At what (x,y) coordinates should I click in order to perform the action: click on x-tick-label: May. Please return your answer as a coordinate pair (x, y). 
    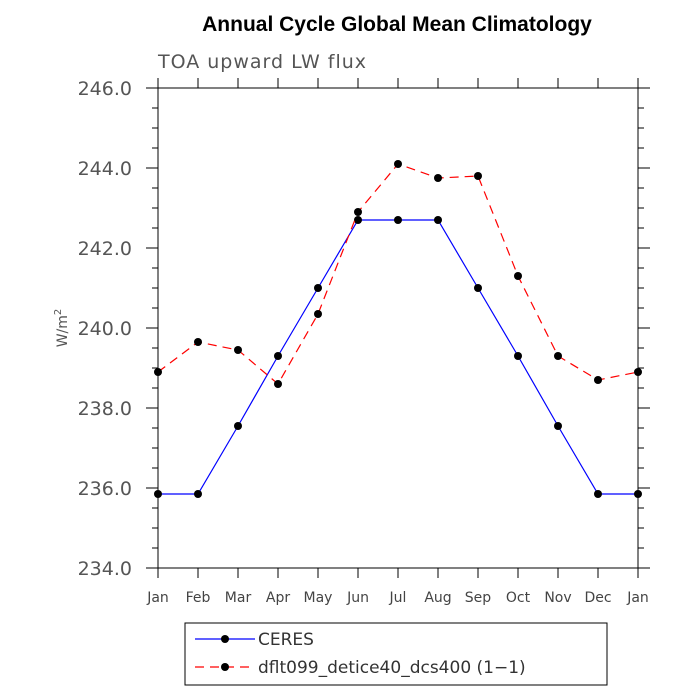
    Looking at the image, I should click on (318, 598).